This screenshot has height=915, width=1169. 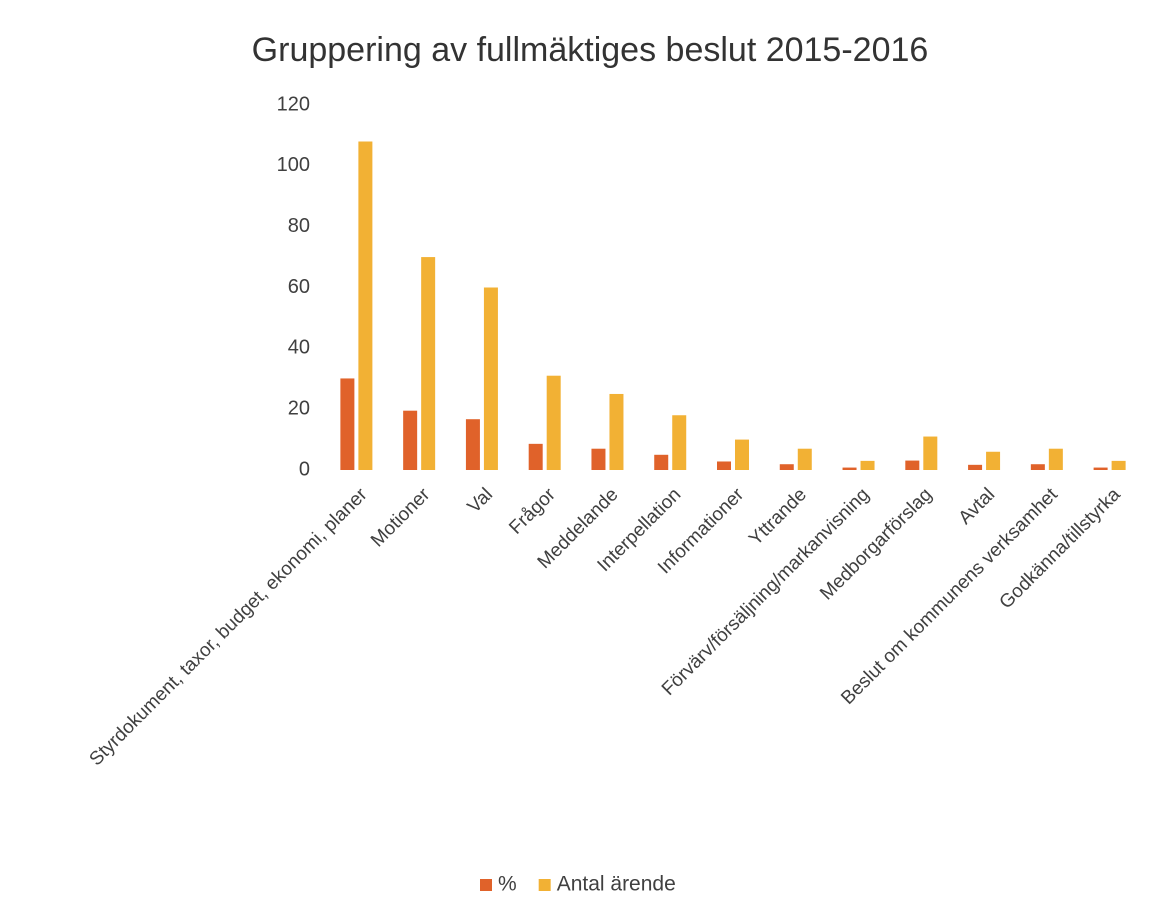 What do you see at coordinates (293, 165) in the screenshot?
I see `y-tick-label: 100` at bounding box center [293, 165].